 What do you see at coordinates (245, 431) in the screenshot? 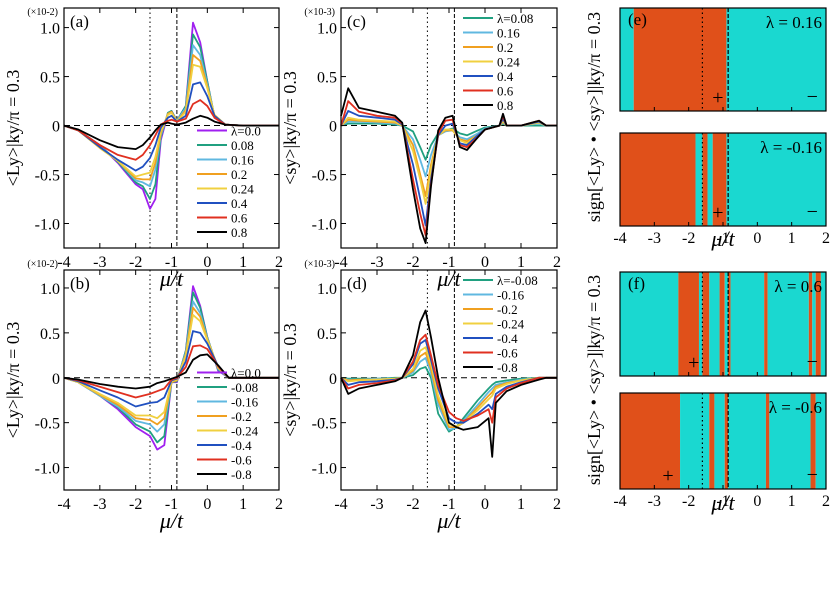
I see `legend-label: -0.24` at bounding box center [245, 431].